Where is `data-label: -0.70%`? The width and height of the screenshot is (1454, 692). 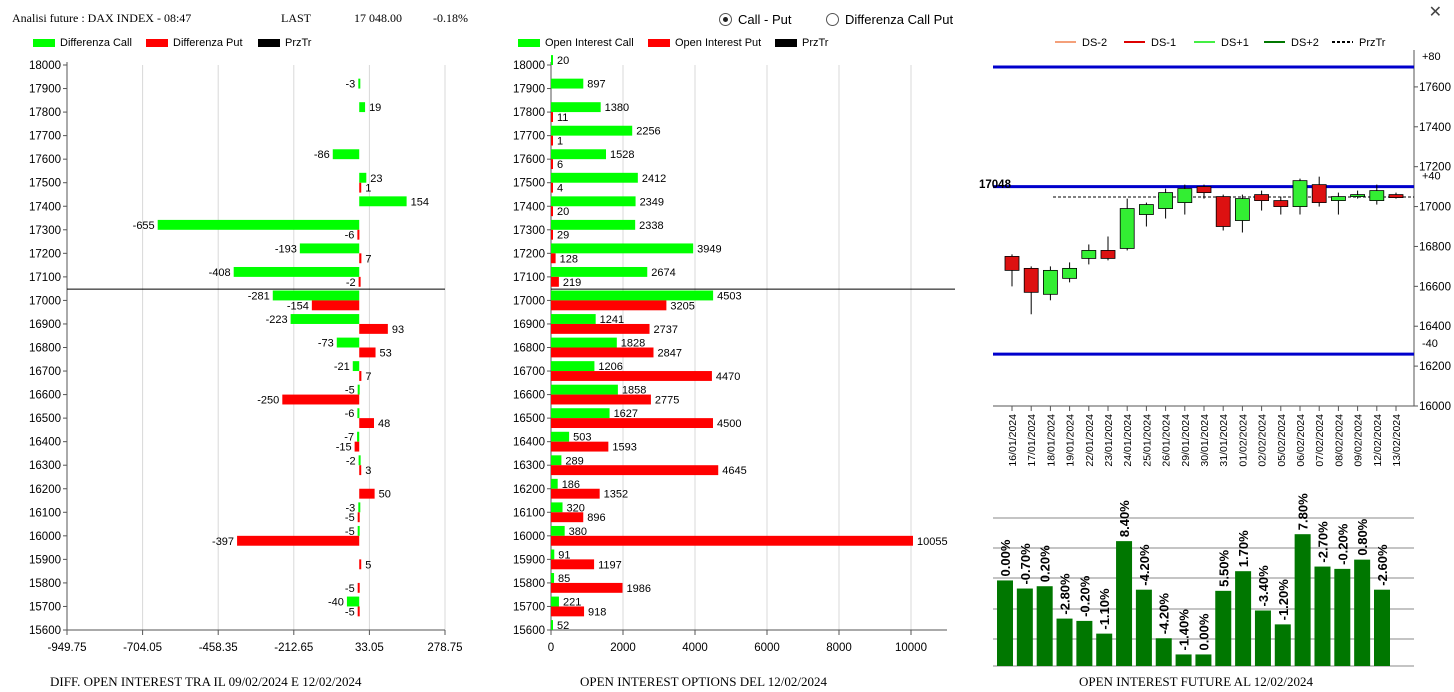
data-label: -0.70% is located at coordinates (1025, 564).